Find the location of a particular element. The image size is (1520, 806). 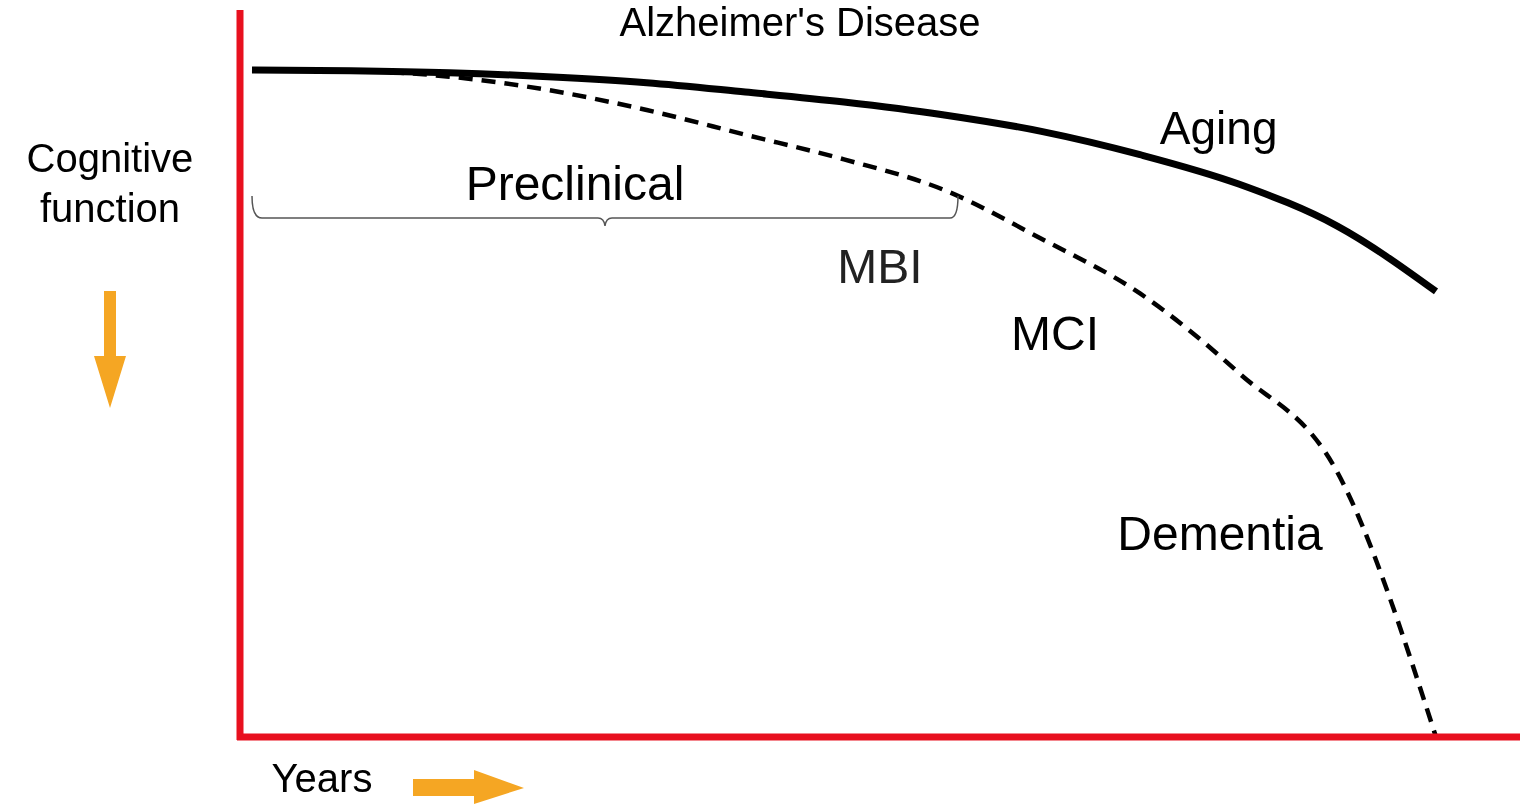

annotation: Preclinical is located at coordinates (575, 183).